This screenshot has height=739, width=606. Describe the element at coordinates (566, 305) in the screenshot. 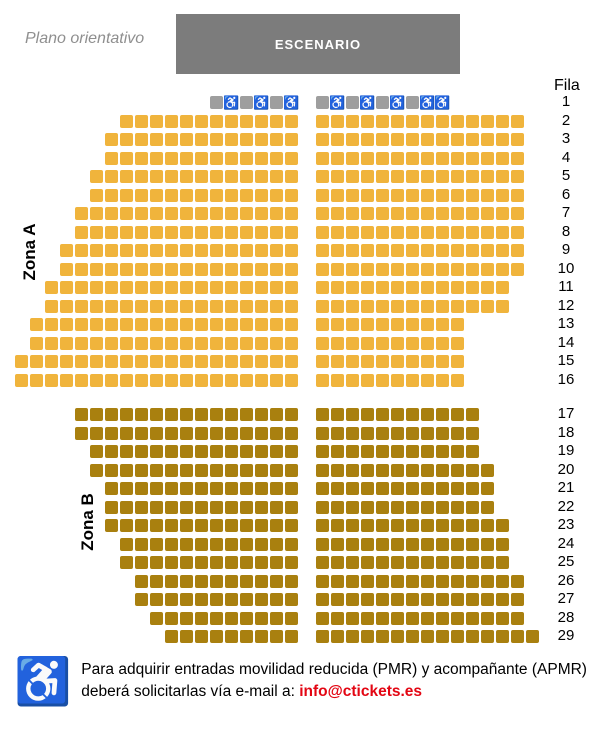

I see `row-number: 12` at that location.